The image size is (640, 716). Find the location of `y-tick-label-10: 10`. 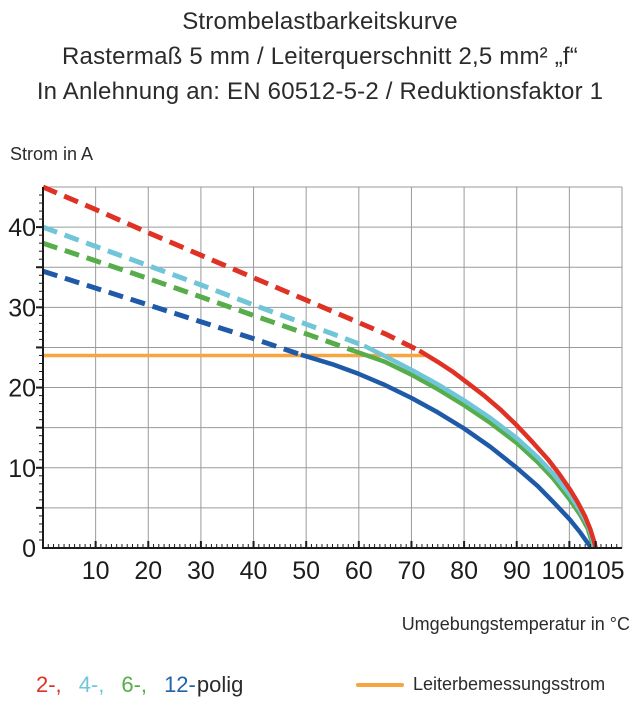

y-tick-label-10: 10 is located at coordinates (22, 469).